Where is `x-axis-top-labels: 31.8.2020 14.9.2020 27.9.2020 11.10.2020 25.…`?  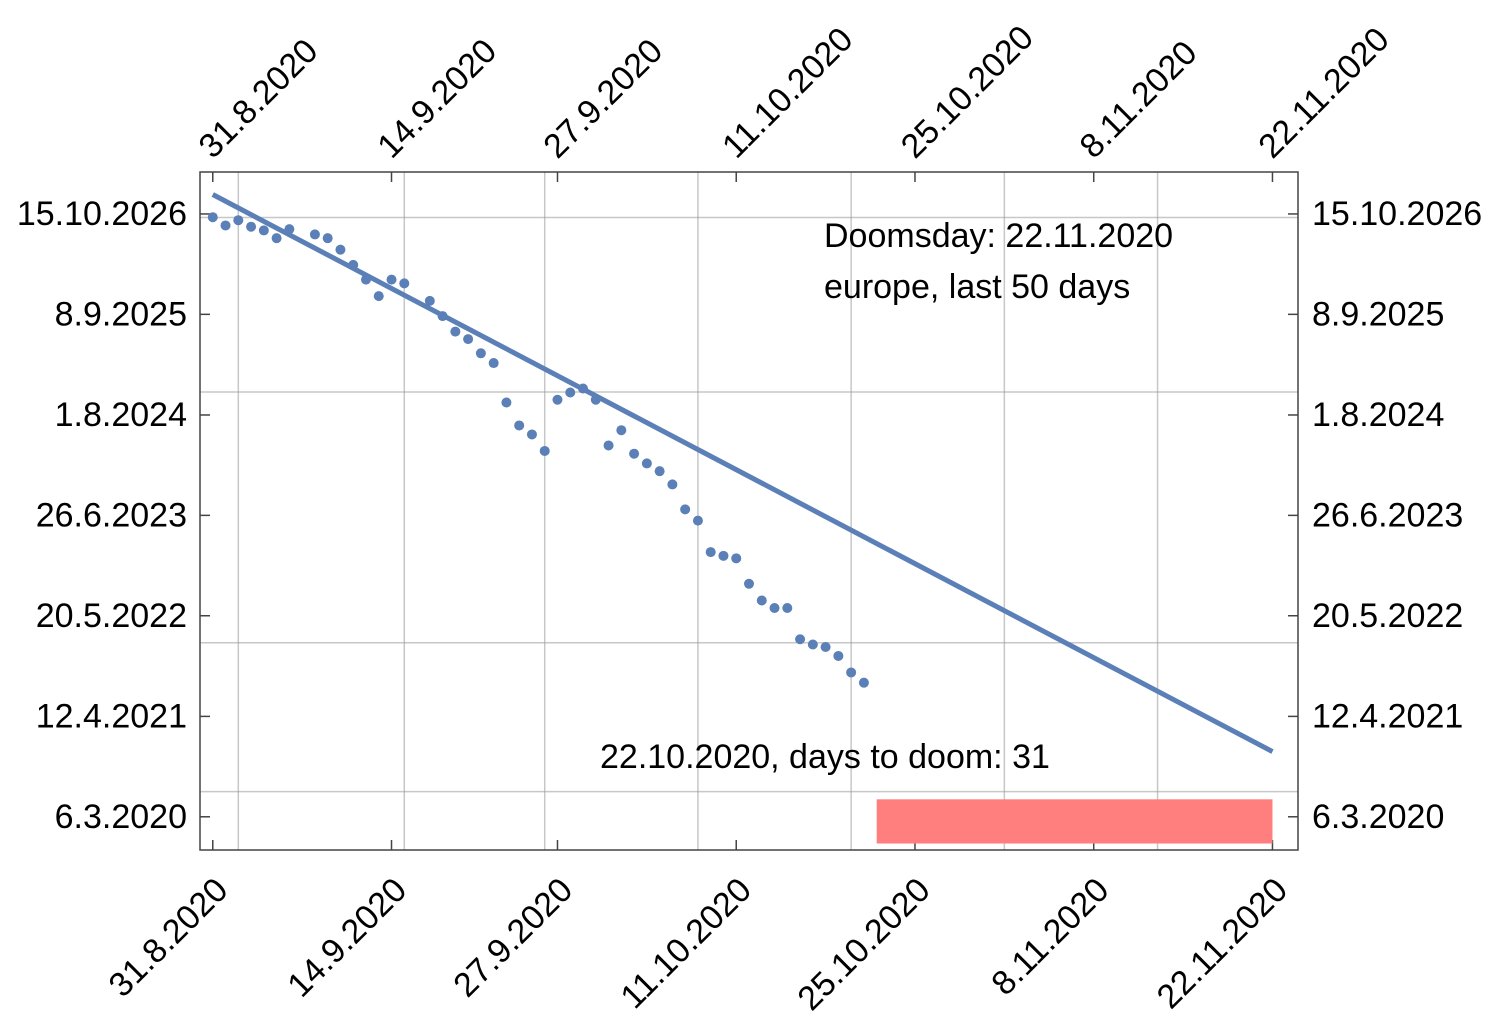 x-axis-top-labels: 31.8.2020 14.9.2020 27.9.2020 11.10.2020 25.… is located at coordinates (794, 91).